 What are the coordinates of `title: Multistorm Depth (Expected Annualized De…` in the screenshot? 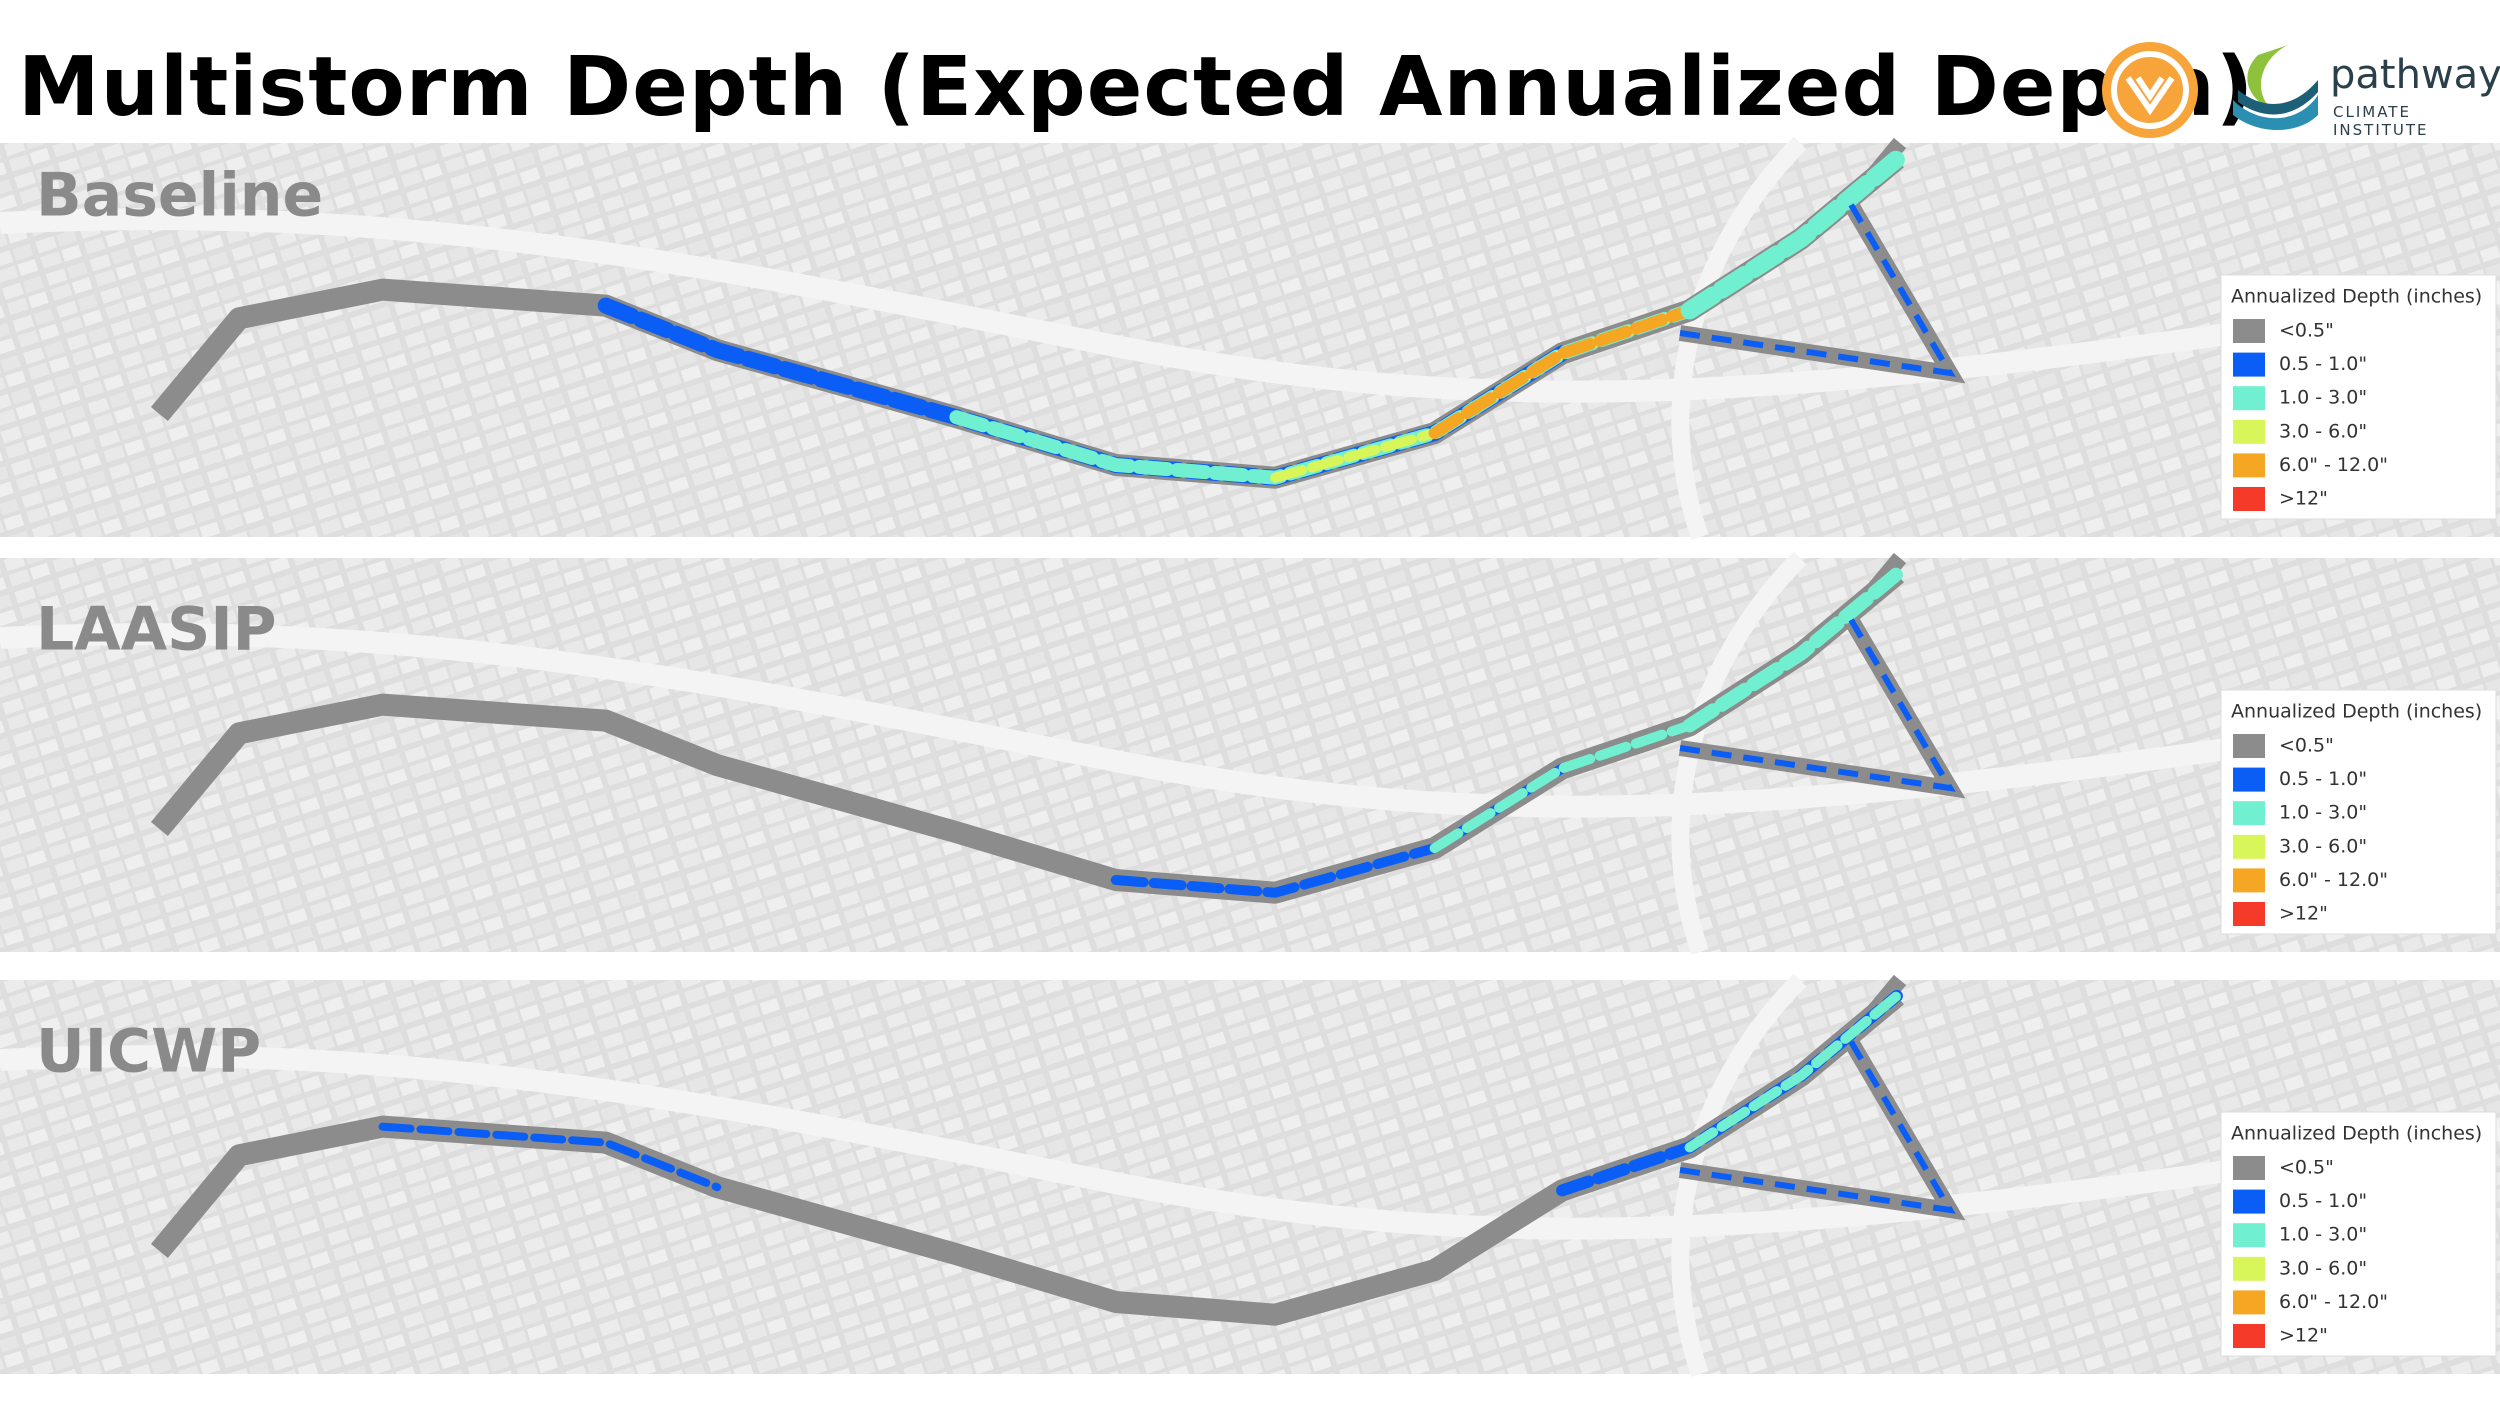 It's located at (1136, 87).